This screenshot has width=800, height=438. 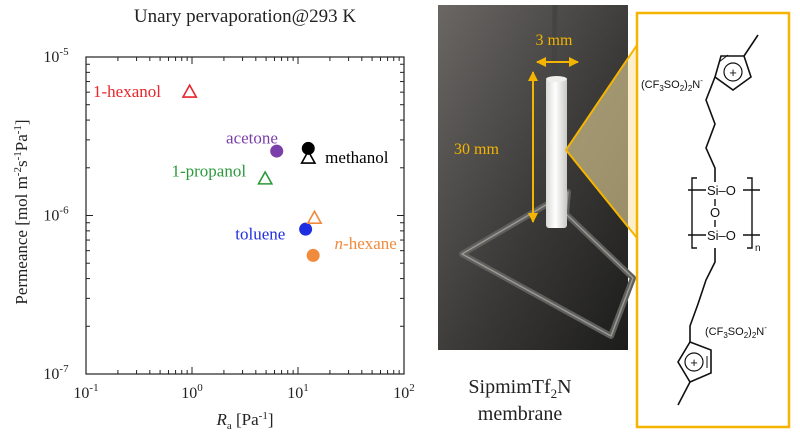 What do you see at coordinates (85, 392) in the screenshot?
I see `x-tick-label: 10⁻¹` at bounding box center [85, 392].